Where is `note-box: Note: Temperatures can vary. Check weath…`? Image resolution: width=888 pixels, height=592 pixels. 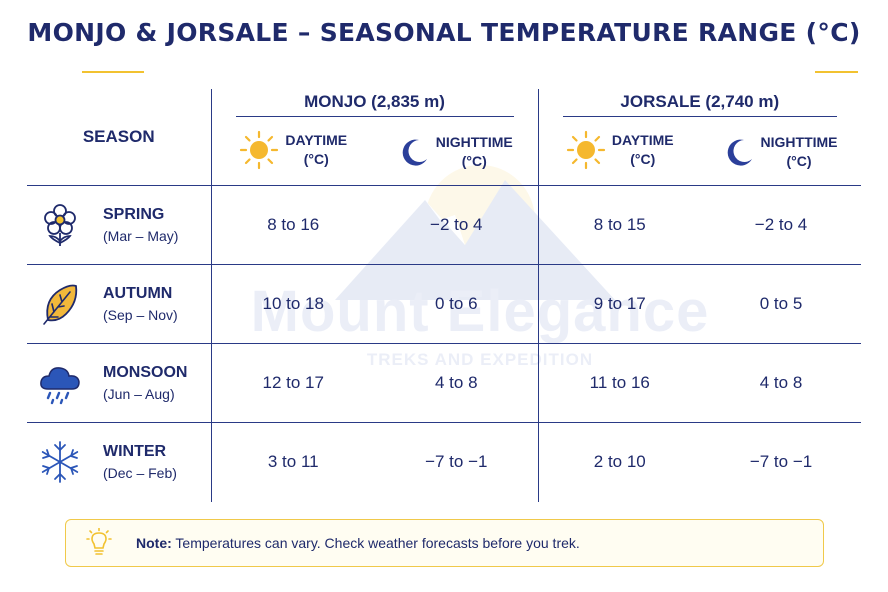 note-box: Note: Temperatures can vary. Check weath… is located at coordinates (444, 543).